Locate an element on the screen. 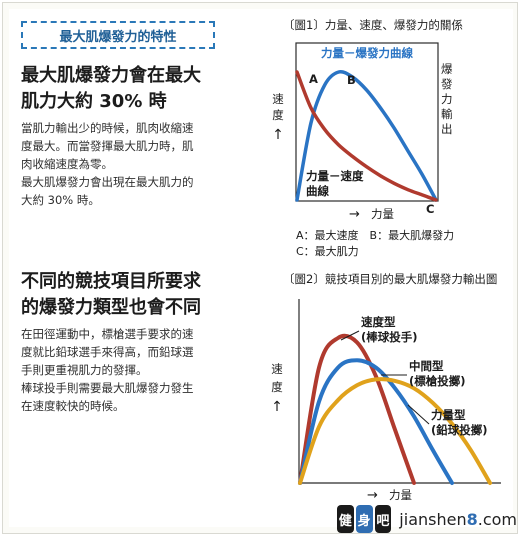  figure2-title: 〔圖2〕競技項目別的最大肌爆發力輸出圖 is located at coordinates (390, 279).